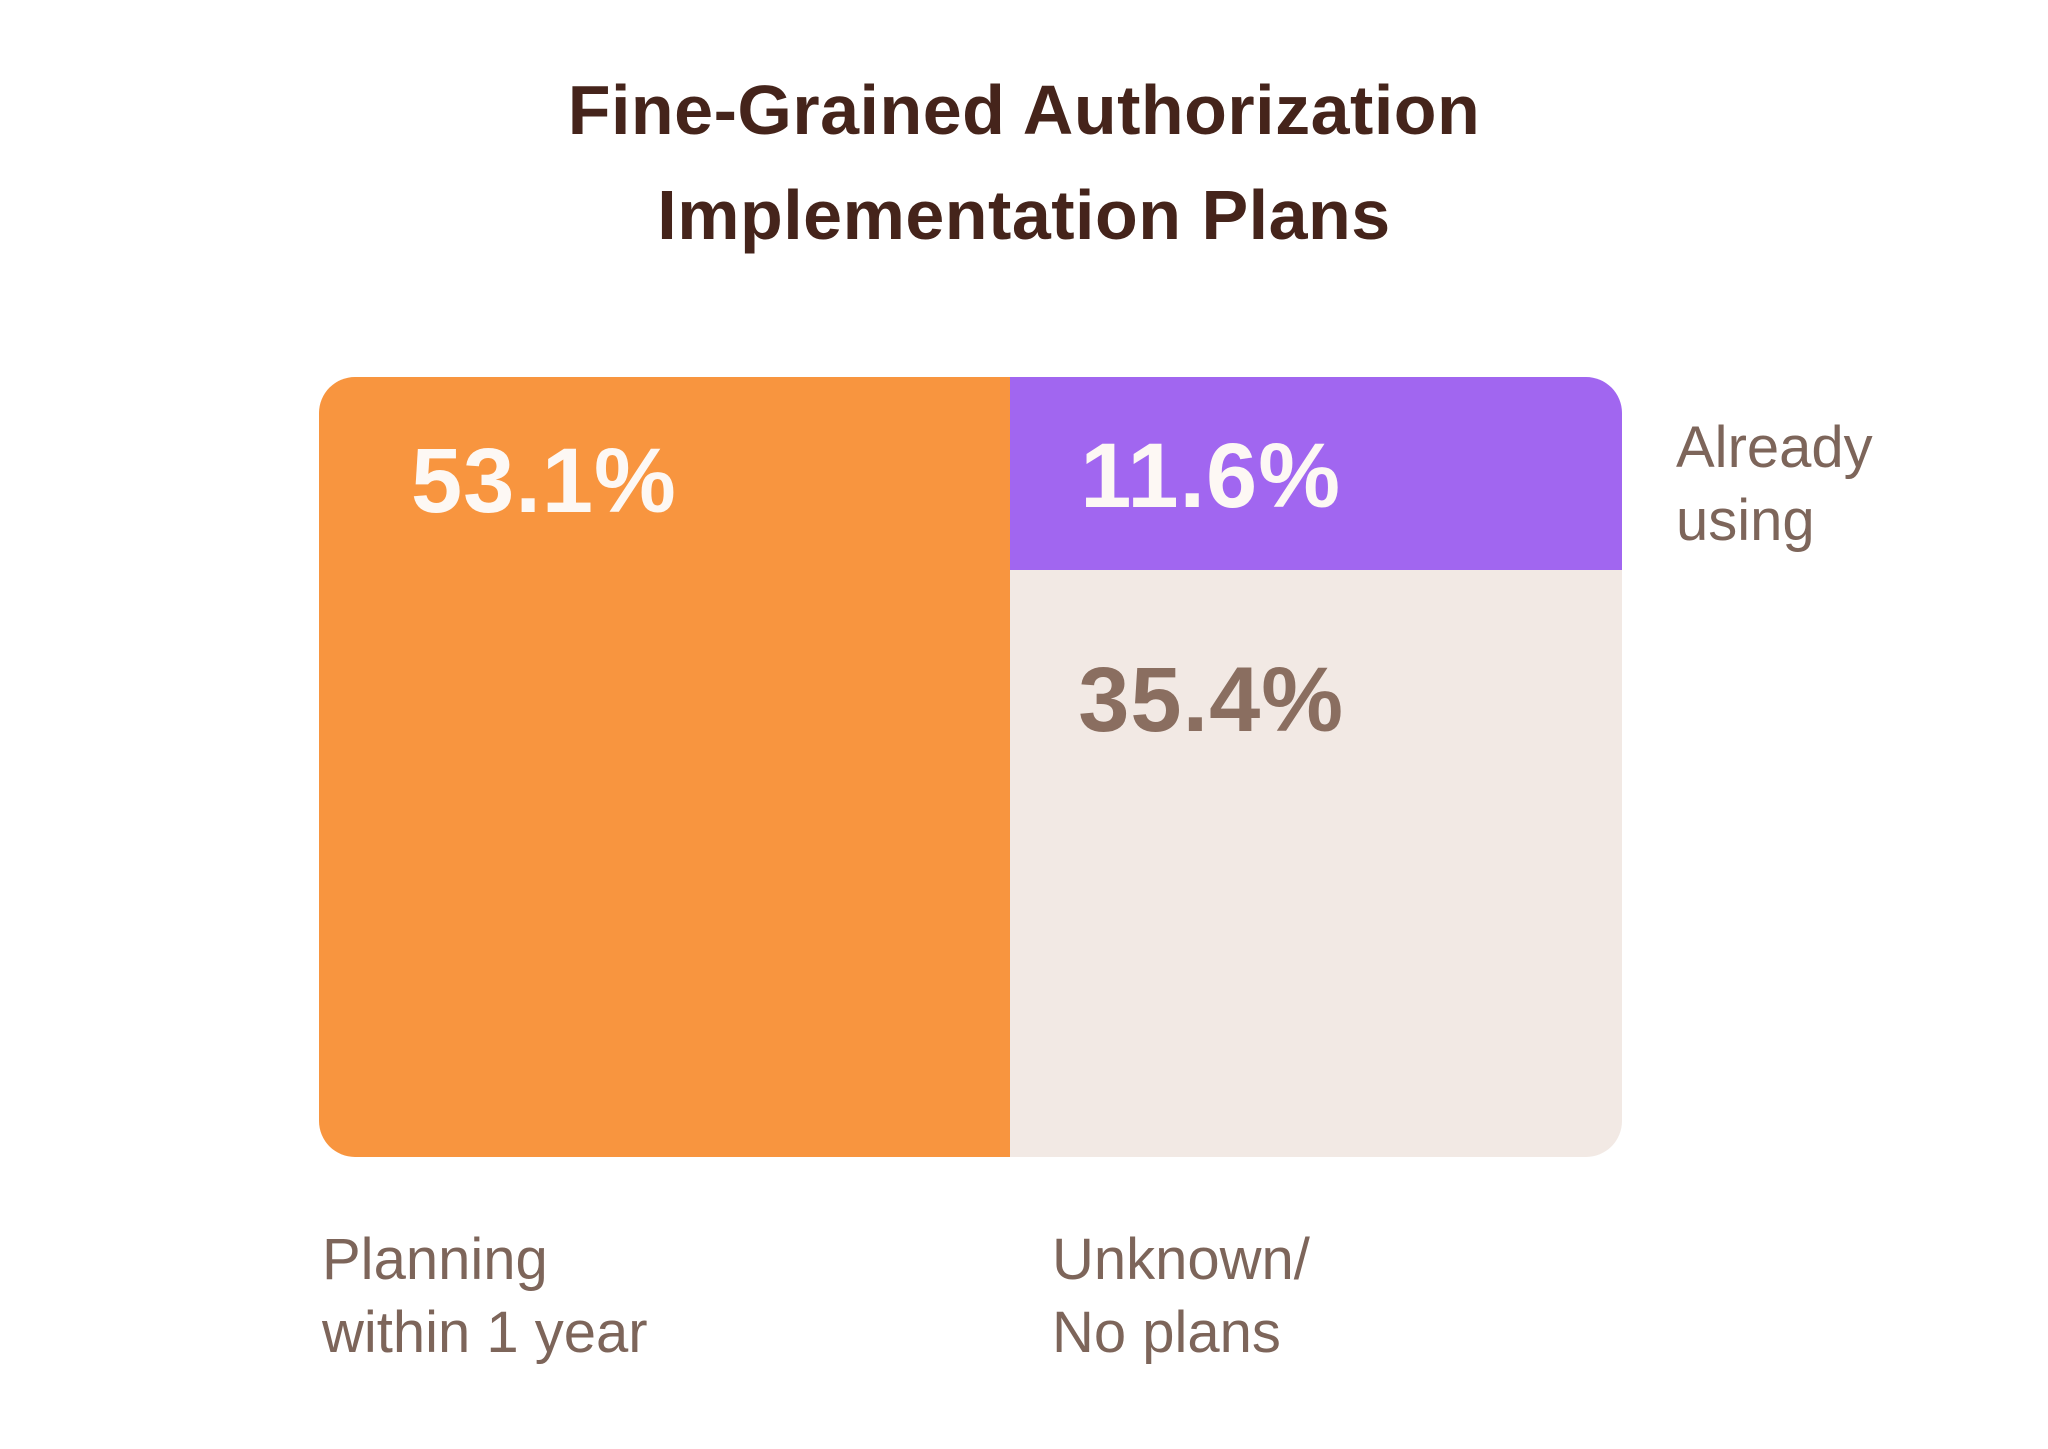 The width and height of the screenshot is (2048, 1449). What do you see at coordinates (485, 1296) in the screenshot?
I see `category-label-planning-within-1-year: Planning within 1 year` at bounding box center [485, 1296].